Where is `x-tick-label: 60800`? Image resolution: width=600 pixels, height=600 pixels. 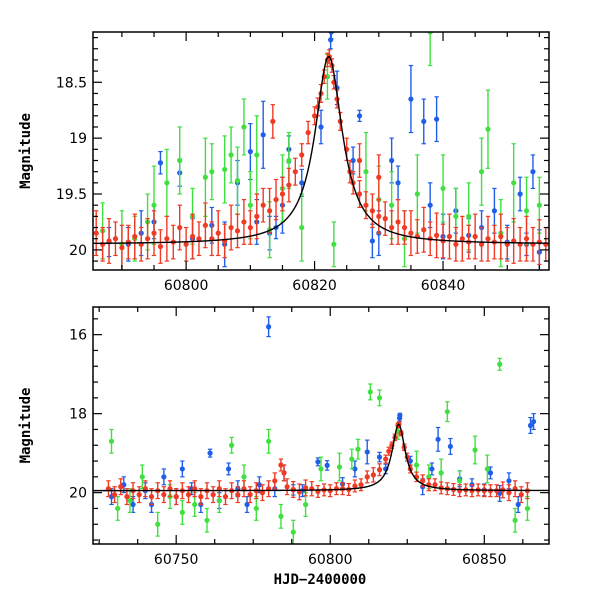 x-tick-label: 60800 is located at coordinates (186, 286).